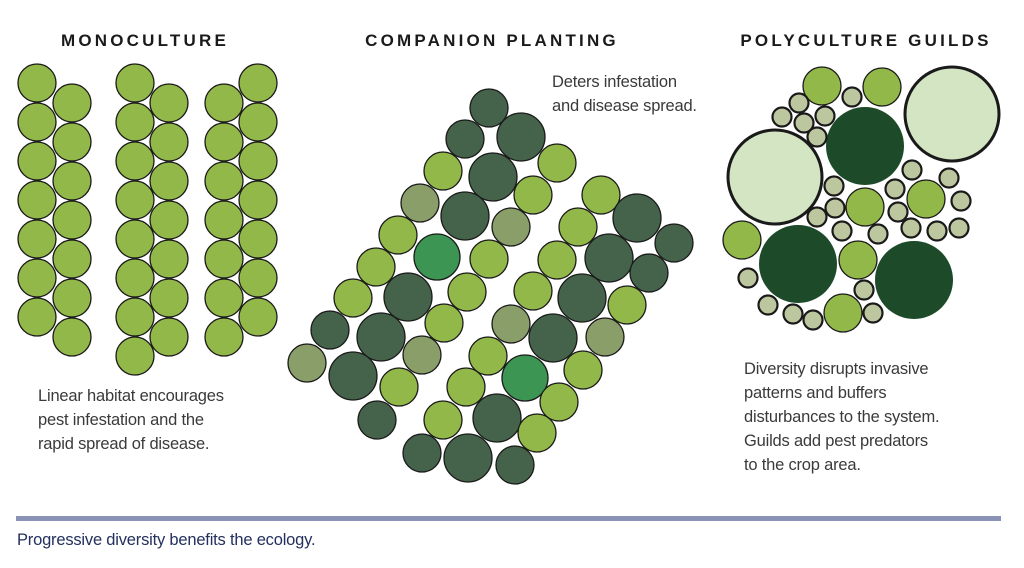  Describe the element at coordinates (508, 518) in the screenshot. I see `divider` at that location.